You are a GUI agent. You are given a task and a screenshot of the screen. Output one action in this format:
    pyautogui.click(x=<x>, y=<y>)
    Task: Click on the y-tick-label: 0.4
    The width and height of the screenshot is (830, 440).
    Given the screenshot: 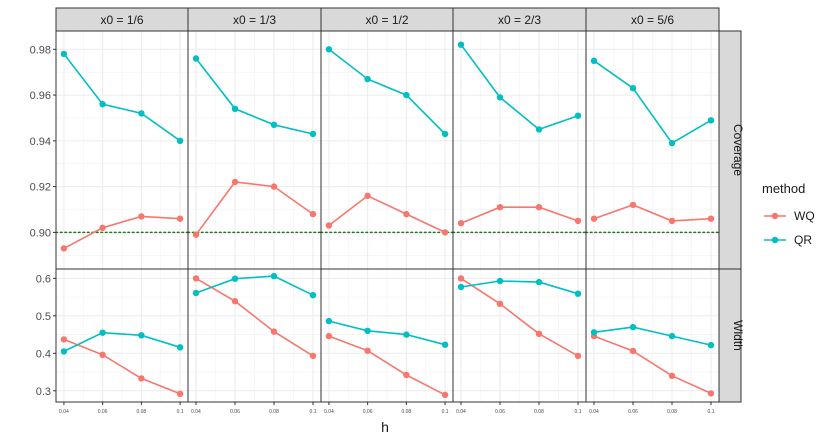 What is the action you would take?
    pyautogui.click(x=43, y=354)
    